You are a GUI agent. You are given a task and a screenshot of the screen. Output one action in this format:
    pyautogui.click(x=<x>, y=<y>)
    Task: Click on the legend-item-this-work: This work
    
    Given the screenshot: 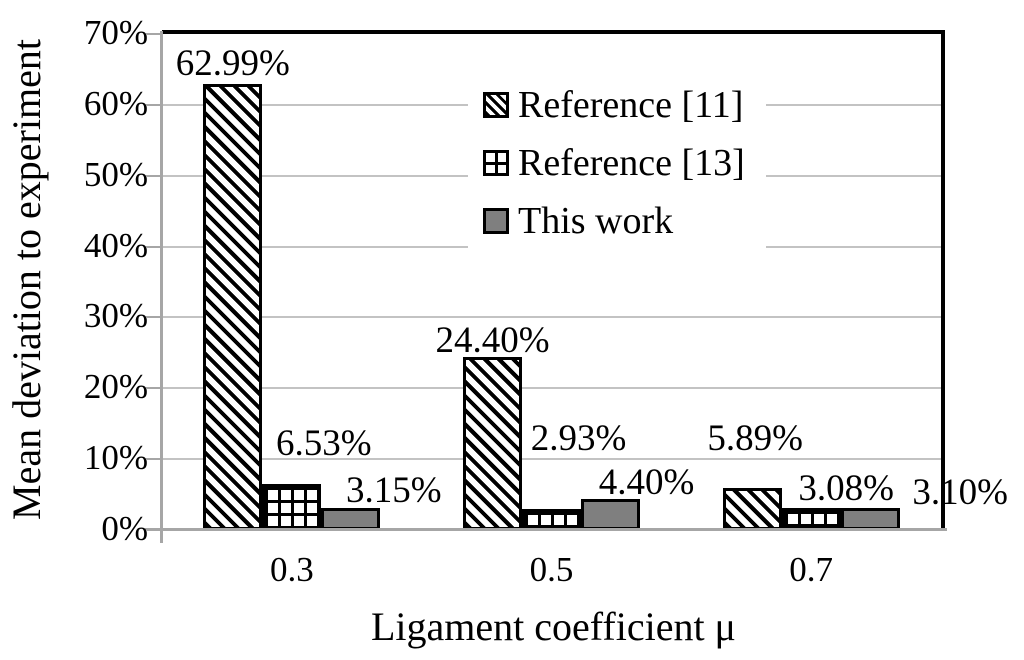 What is the action you would take?
    pyautogui.click(x=624, y=221)
    